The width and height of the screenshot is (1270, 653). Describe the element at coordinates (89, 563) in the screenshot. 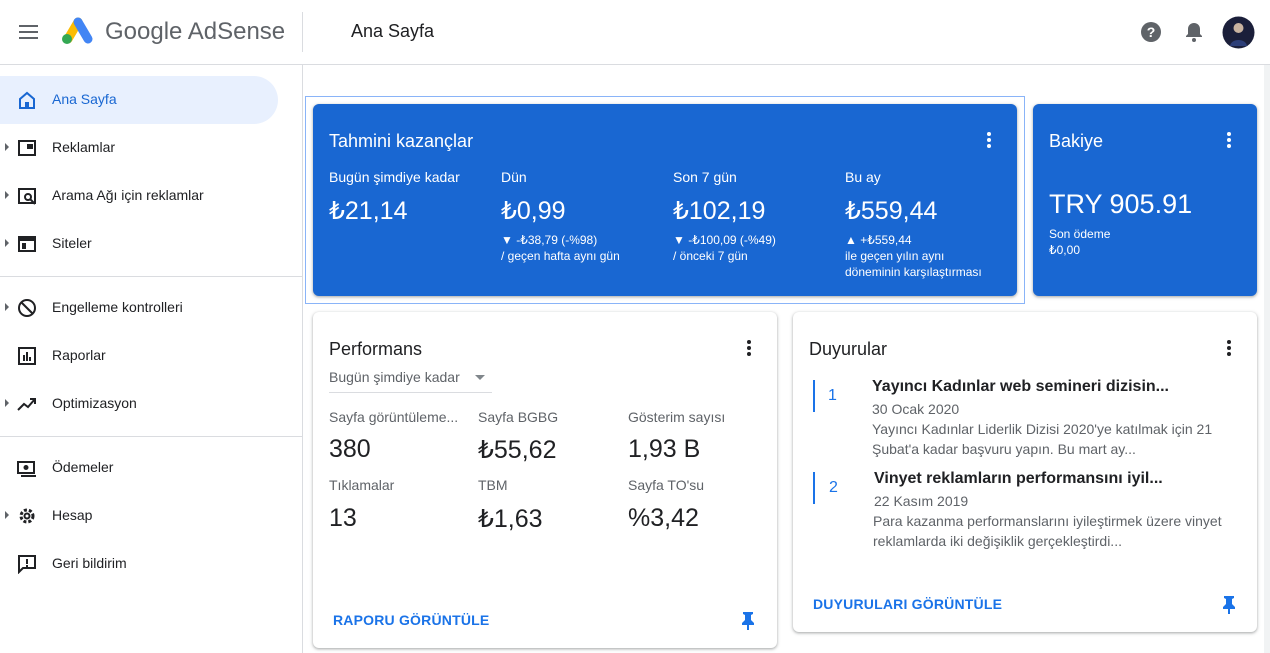

I see `nav-item: Geri bildirim` at that location.